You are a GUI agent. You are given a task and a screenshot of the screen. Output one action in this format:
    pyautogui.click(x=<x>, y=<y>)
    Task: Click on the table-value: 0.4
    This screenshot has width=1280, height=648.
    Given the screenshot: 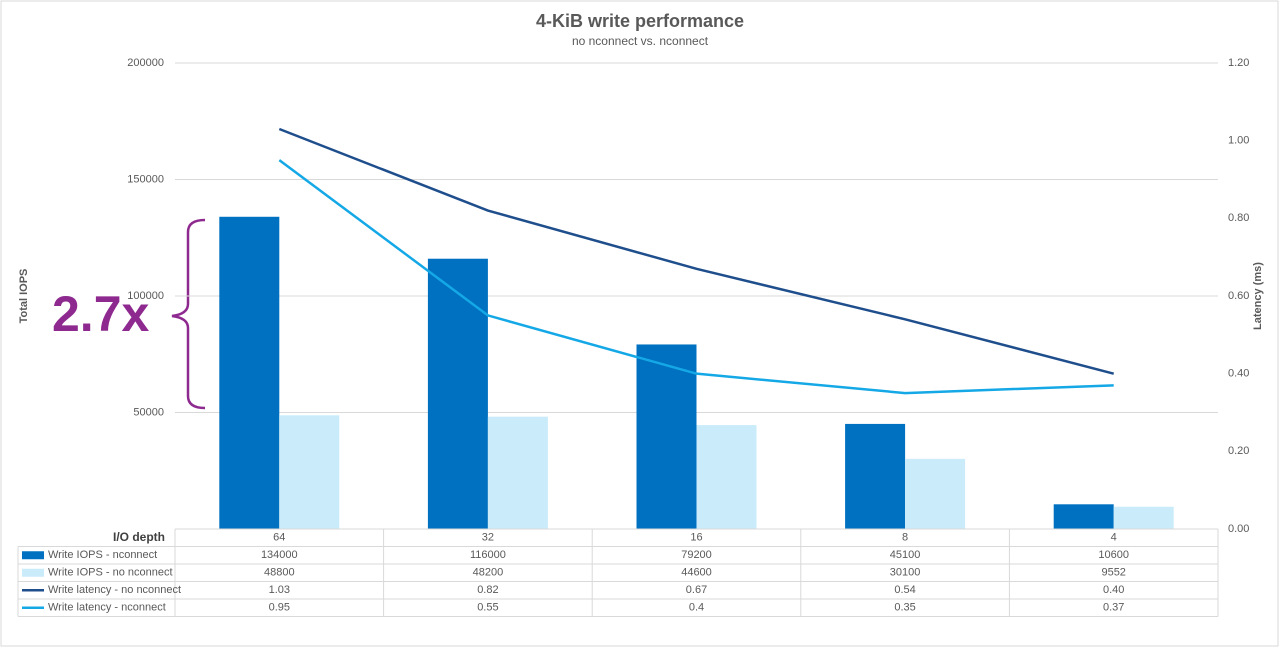 What is the action you would take?
    pyautogui.click(x=696, y=608)
    